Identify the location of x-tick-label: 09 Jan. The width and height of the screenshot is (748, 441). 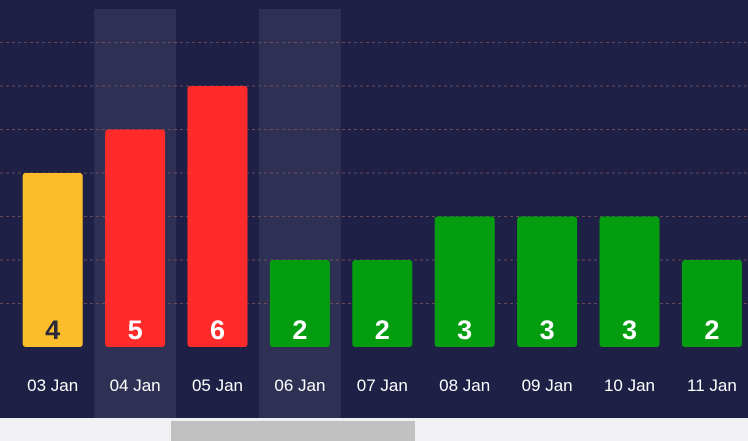
(547, 385).